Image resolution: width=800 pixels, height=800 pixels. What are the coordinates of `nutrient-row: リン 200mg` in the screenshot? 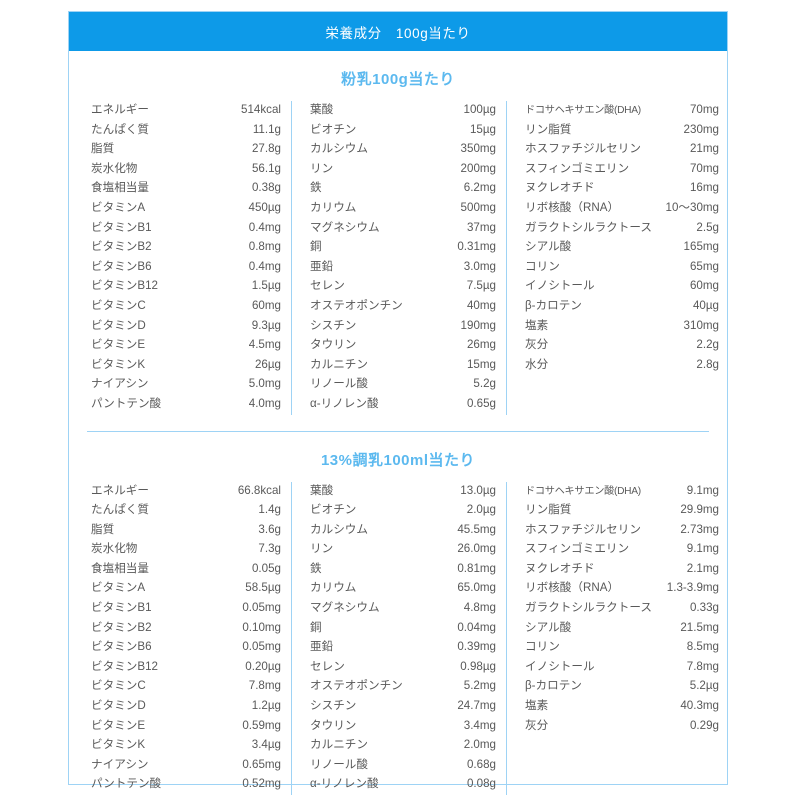 It's located at (403, 170).